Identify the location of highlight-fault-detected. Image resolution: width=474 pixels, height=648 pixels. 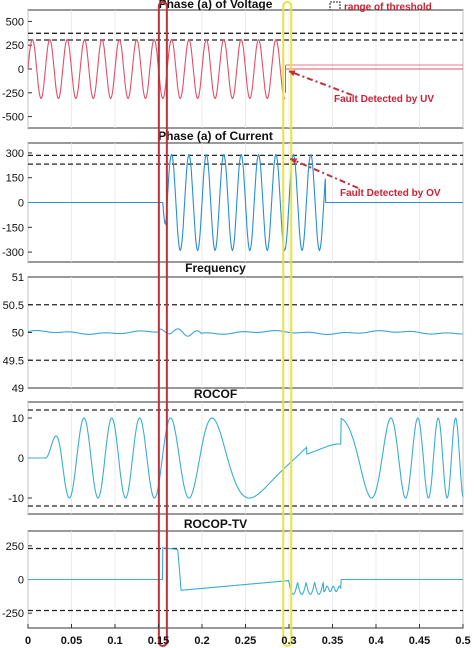
(287, 324).